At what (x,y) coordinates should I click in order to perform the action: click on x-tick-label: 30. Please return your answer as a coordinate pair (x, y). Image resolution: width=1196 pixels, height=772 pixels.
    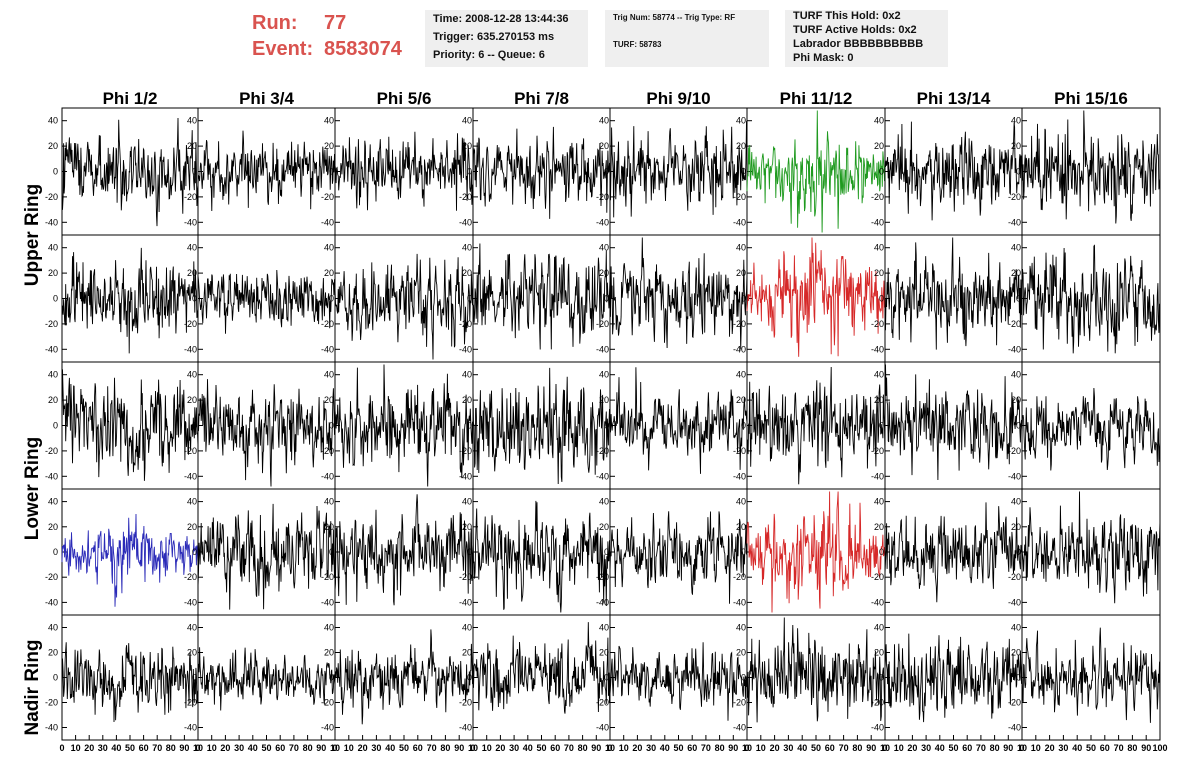
    Looking at the image, I should click on (1063, 748).